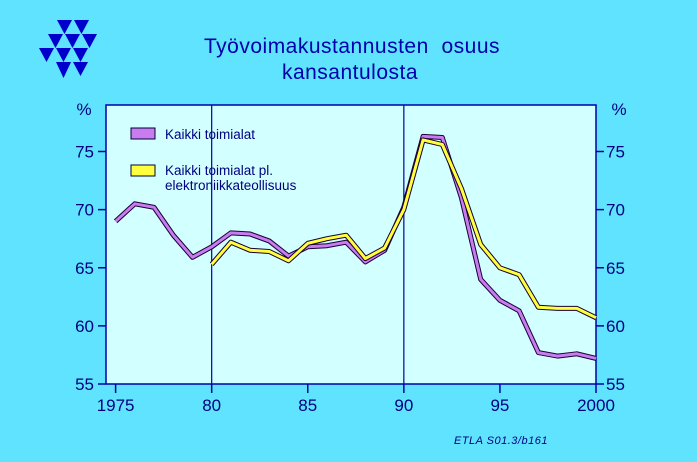 The width and height of the screenshot is (697, 462). Describe the element at coordinates (83, 109) in the screenshot. I see `y-axis-unit-left: %` at that location.